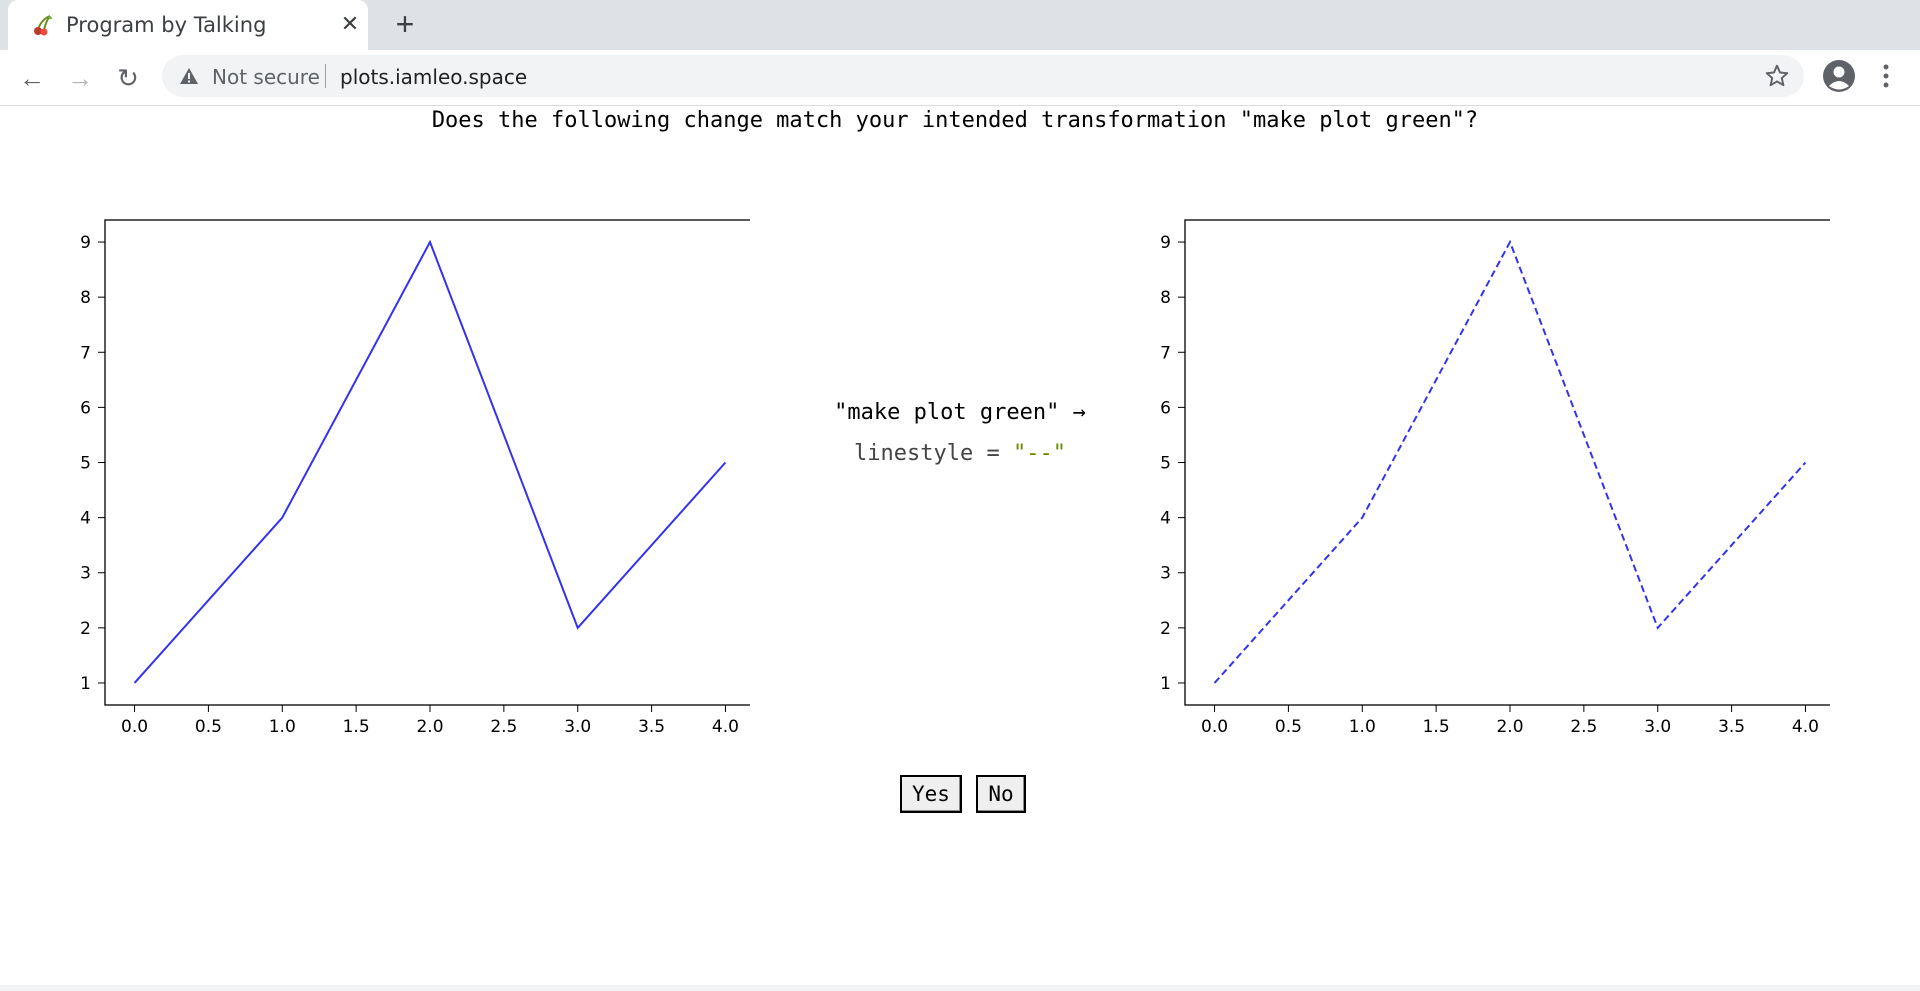  Describe the element at coordinates (960, 412) in the screenshot. I see `transformation-label: "make plot green" →` at that location.